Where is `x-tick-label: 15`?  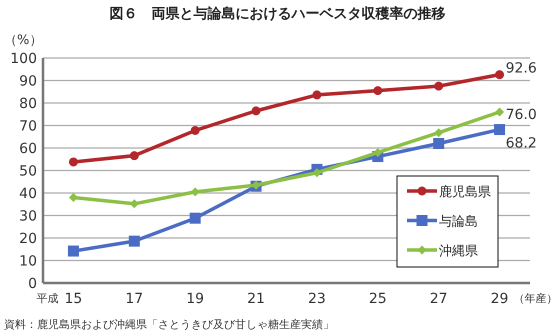 x-tick-label: 15 is located at coordinates (73, 299).